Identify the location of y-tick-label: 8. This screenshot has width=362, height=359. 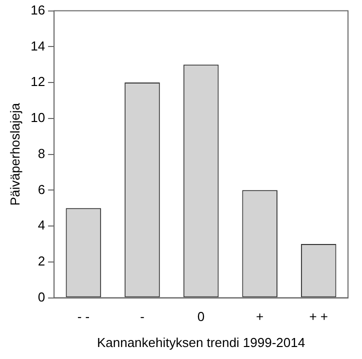
(42, 153).